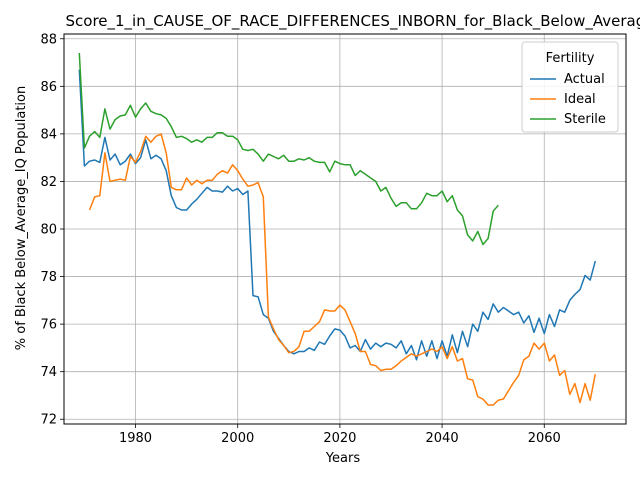 The image size is (640, 480). What do you see at coordinates (339, 438) in the screenshot?
I see `x-tick-label: 2020` at bounding box center [339, 438].